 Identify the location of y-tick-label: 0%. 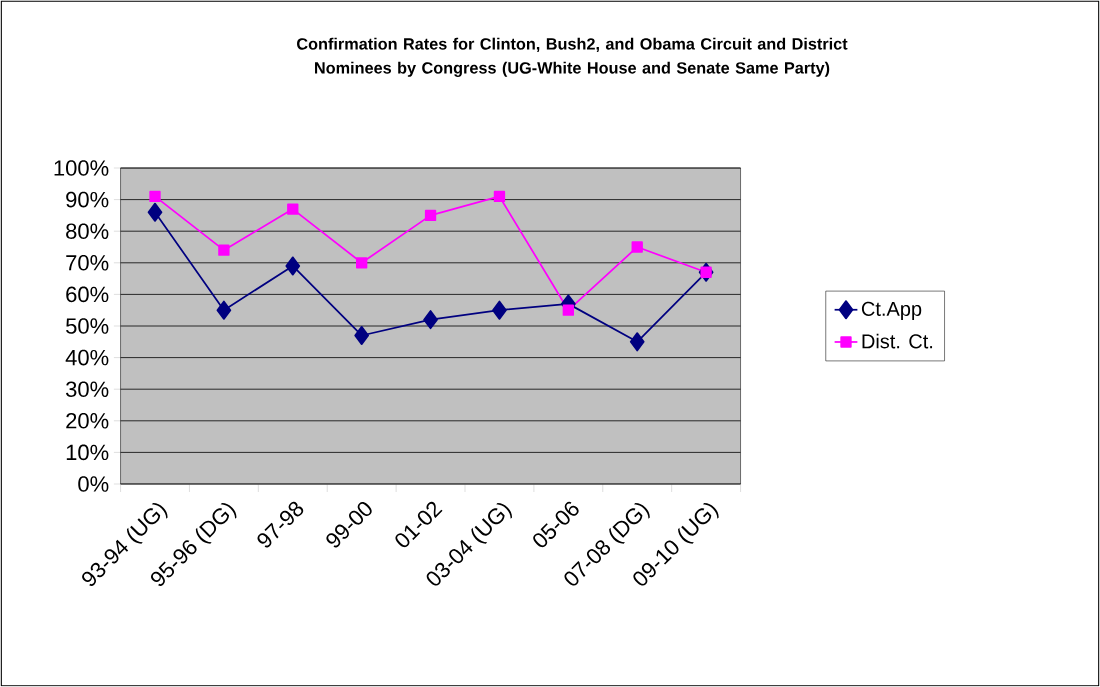
(93, 484).